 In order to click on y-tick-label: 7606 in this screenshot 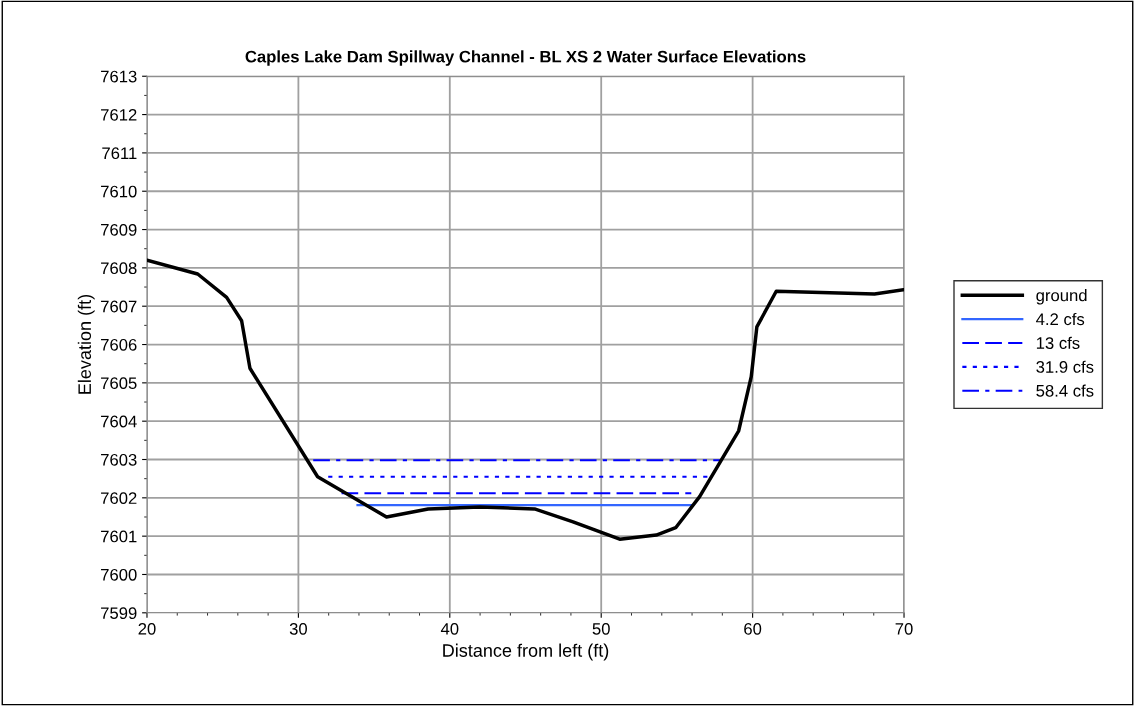, I will do `click(119, 344)`.